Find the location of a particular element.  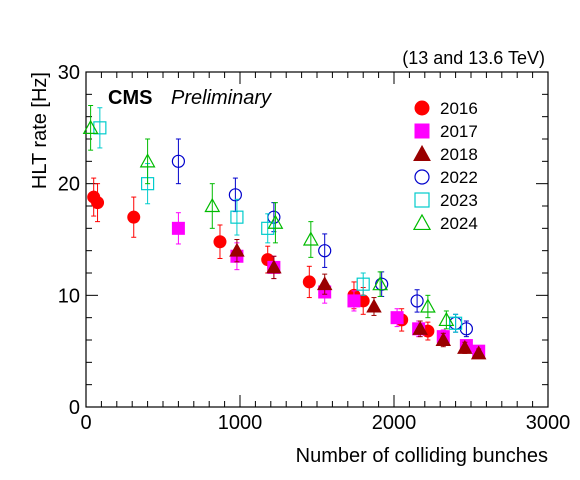

legend-label-2024: 2024 is located at coordinates (459, 223).